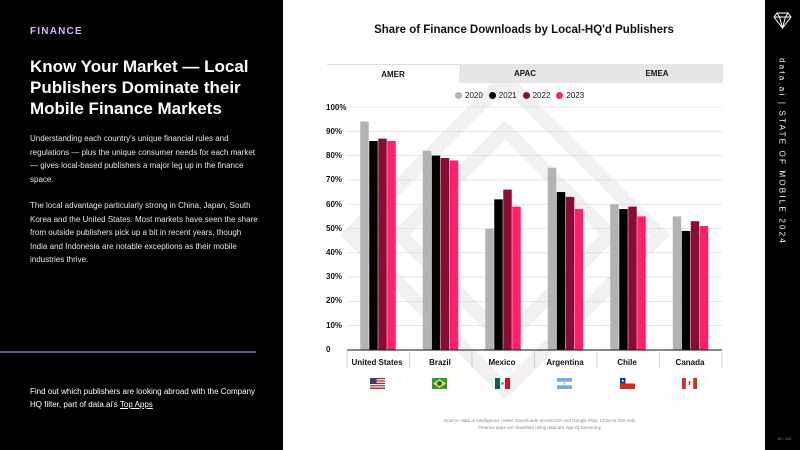 The width and height of the screenshot is (800, 450). Describe the element at coordinates (334, 228) in the screenshot. I see `y-tick-50: 50%` at that location.